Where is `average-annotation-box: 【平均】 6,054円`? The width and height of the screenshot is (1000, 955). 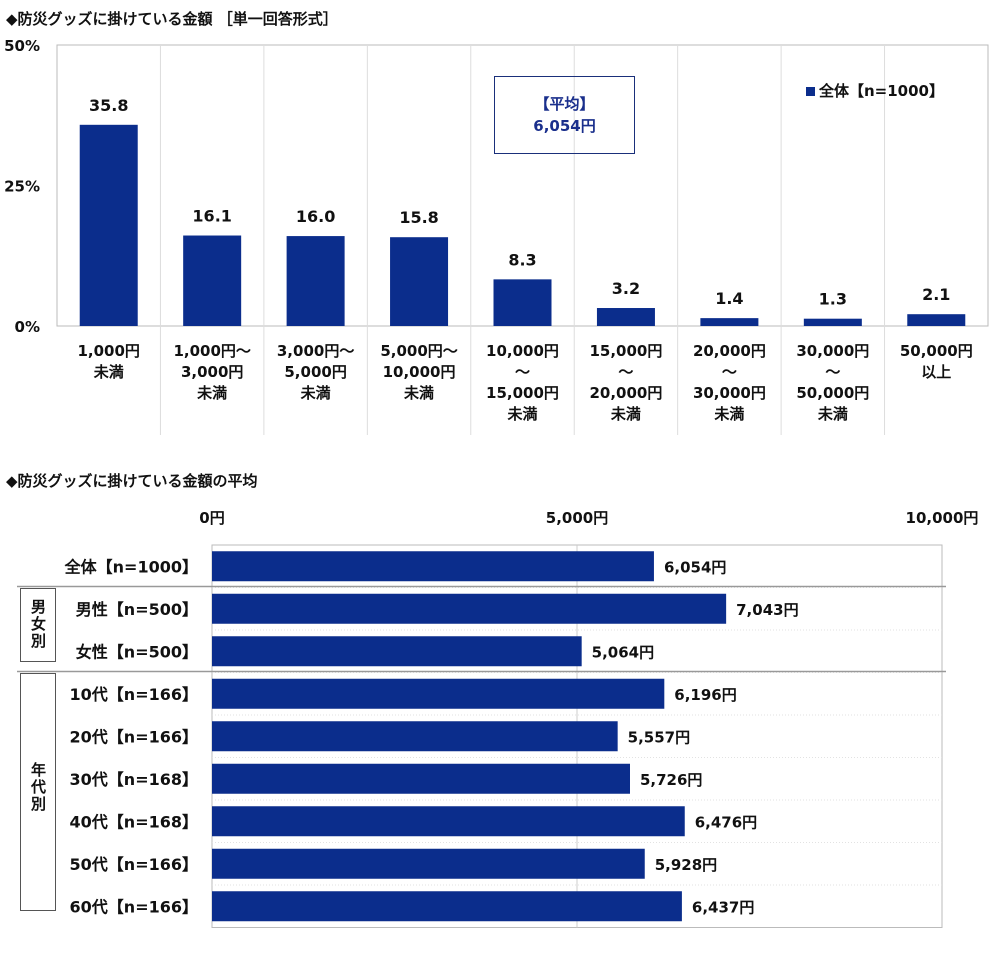
average-annotation-box: 【平均】 6,054円 is located at coordinates (564, 115).